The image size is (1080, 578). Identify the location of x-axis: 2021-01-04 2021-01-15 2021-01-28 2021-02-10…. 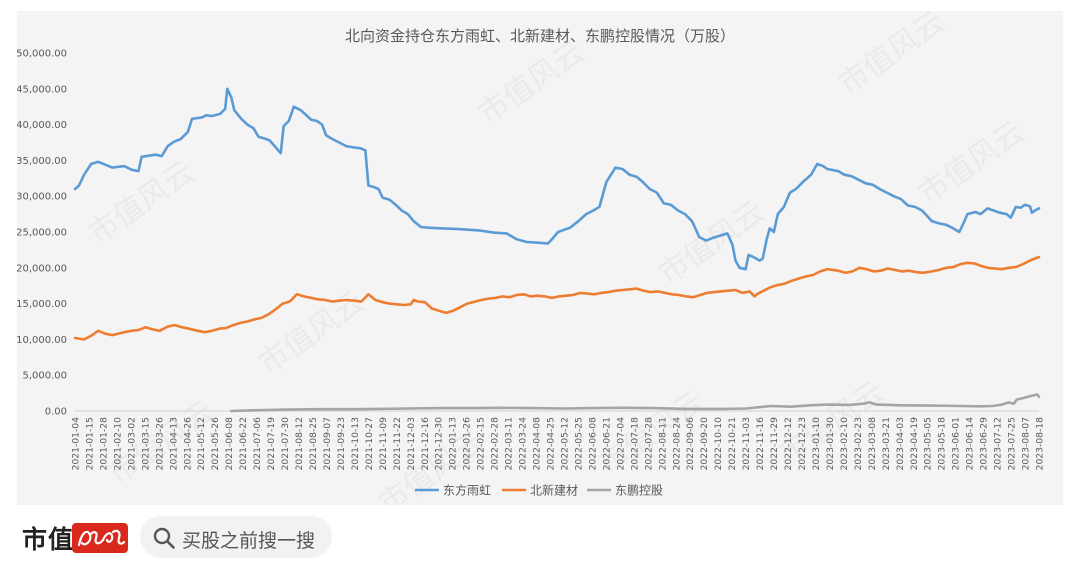
(558, 440).